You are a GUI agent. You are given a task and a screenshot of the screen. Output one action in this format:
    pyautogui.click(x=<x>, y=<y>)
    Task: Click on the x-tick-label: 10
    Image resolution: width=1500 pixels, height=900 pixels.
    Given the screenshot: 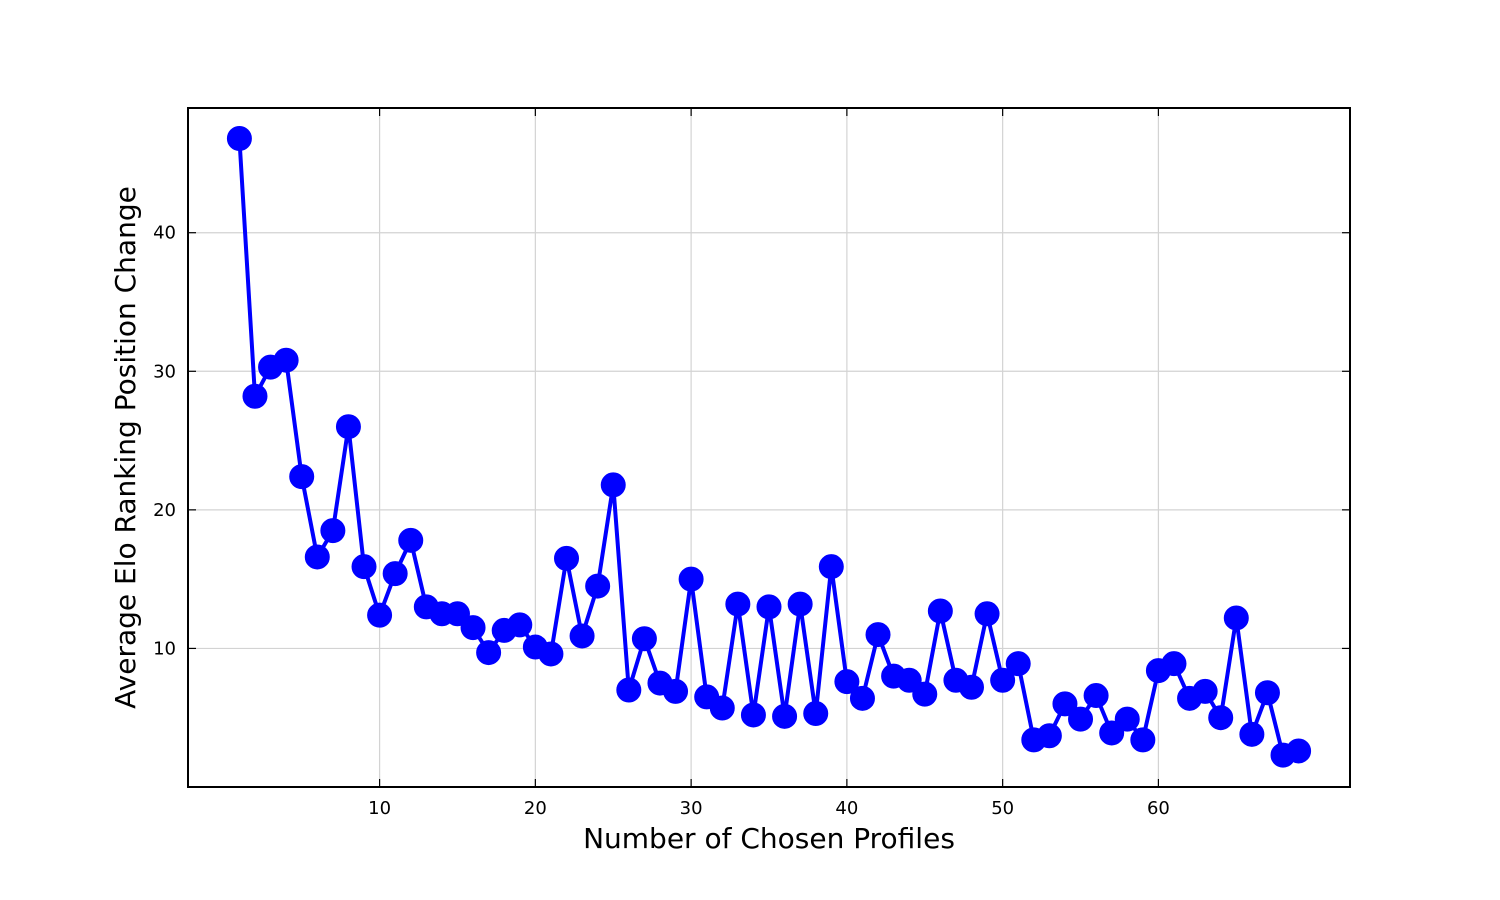 What is the action you would take?
    pyautogui.click(x=379, y=808)
    